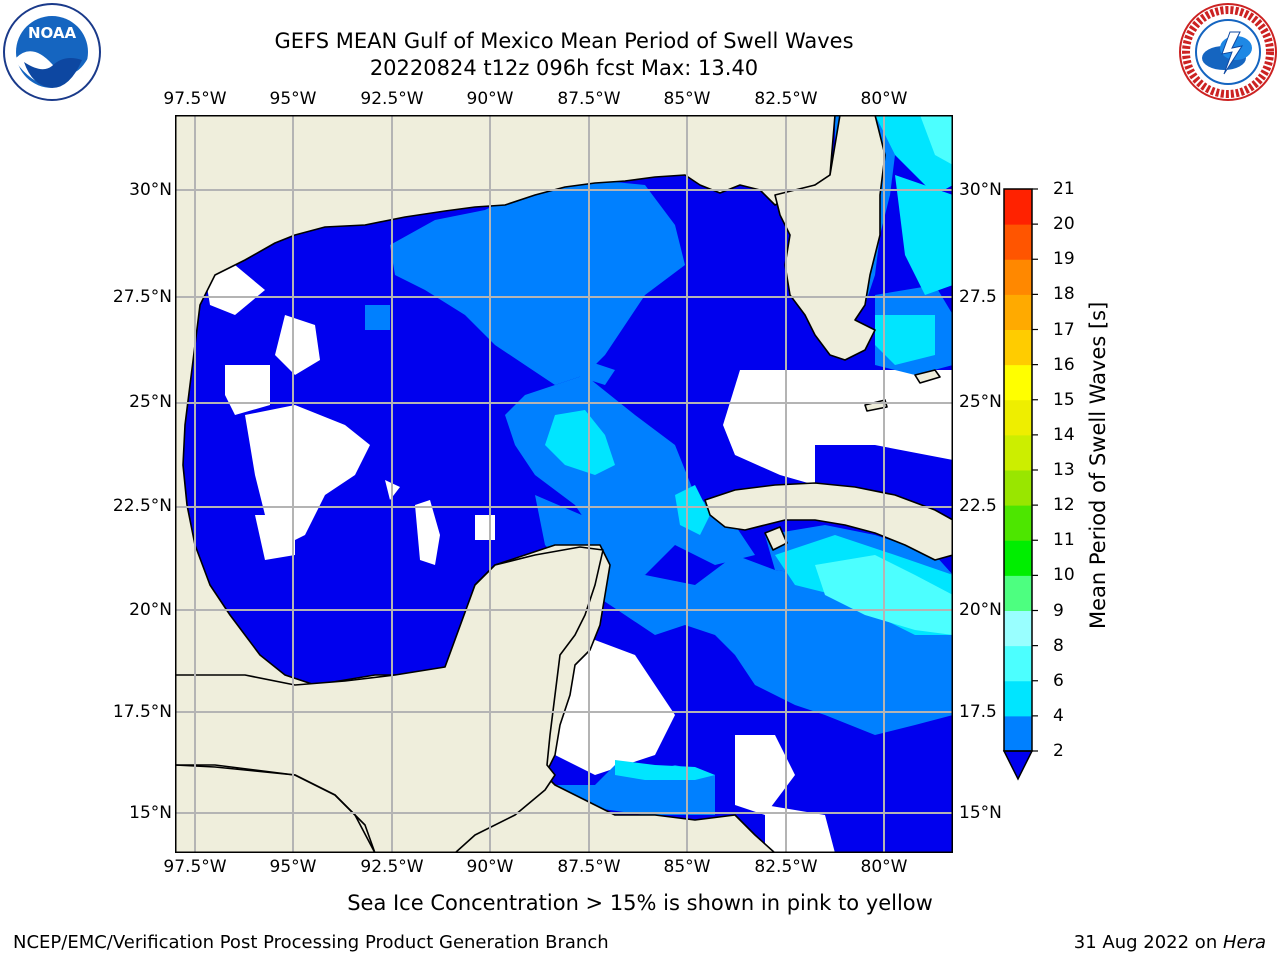 This screenshot has width=1280, height=960. Describe the element at coordinates (150, 813) in the screenshot. I see `lat-label-left: 15°N` at that location.